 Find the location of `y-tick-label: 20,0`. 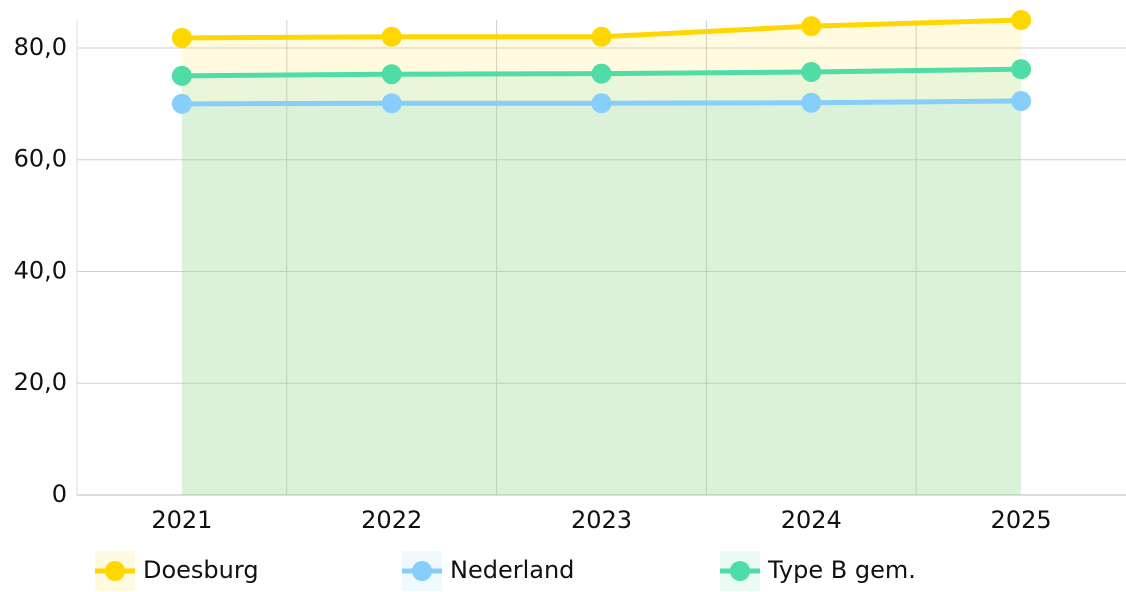

y-tick-label: 20,0 is located at coordinates (40, 382).